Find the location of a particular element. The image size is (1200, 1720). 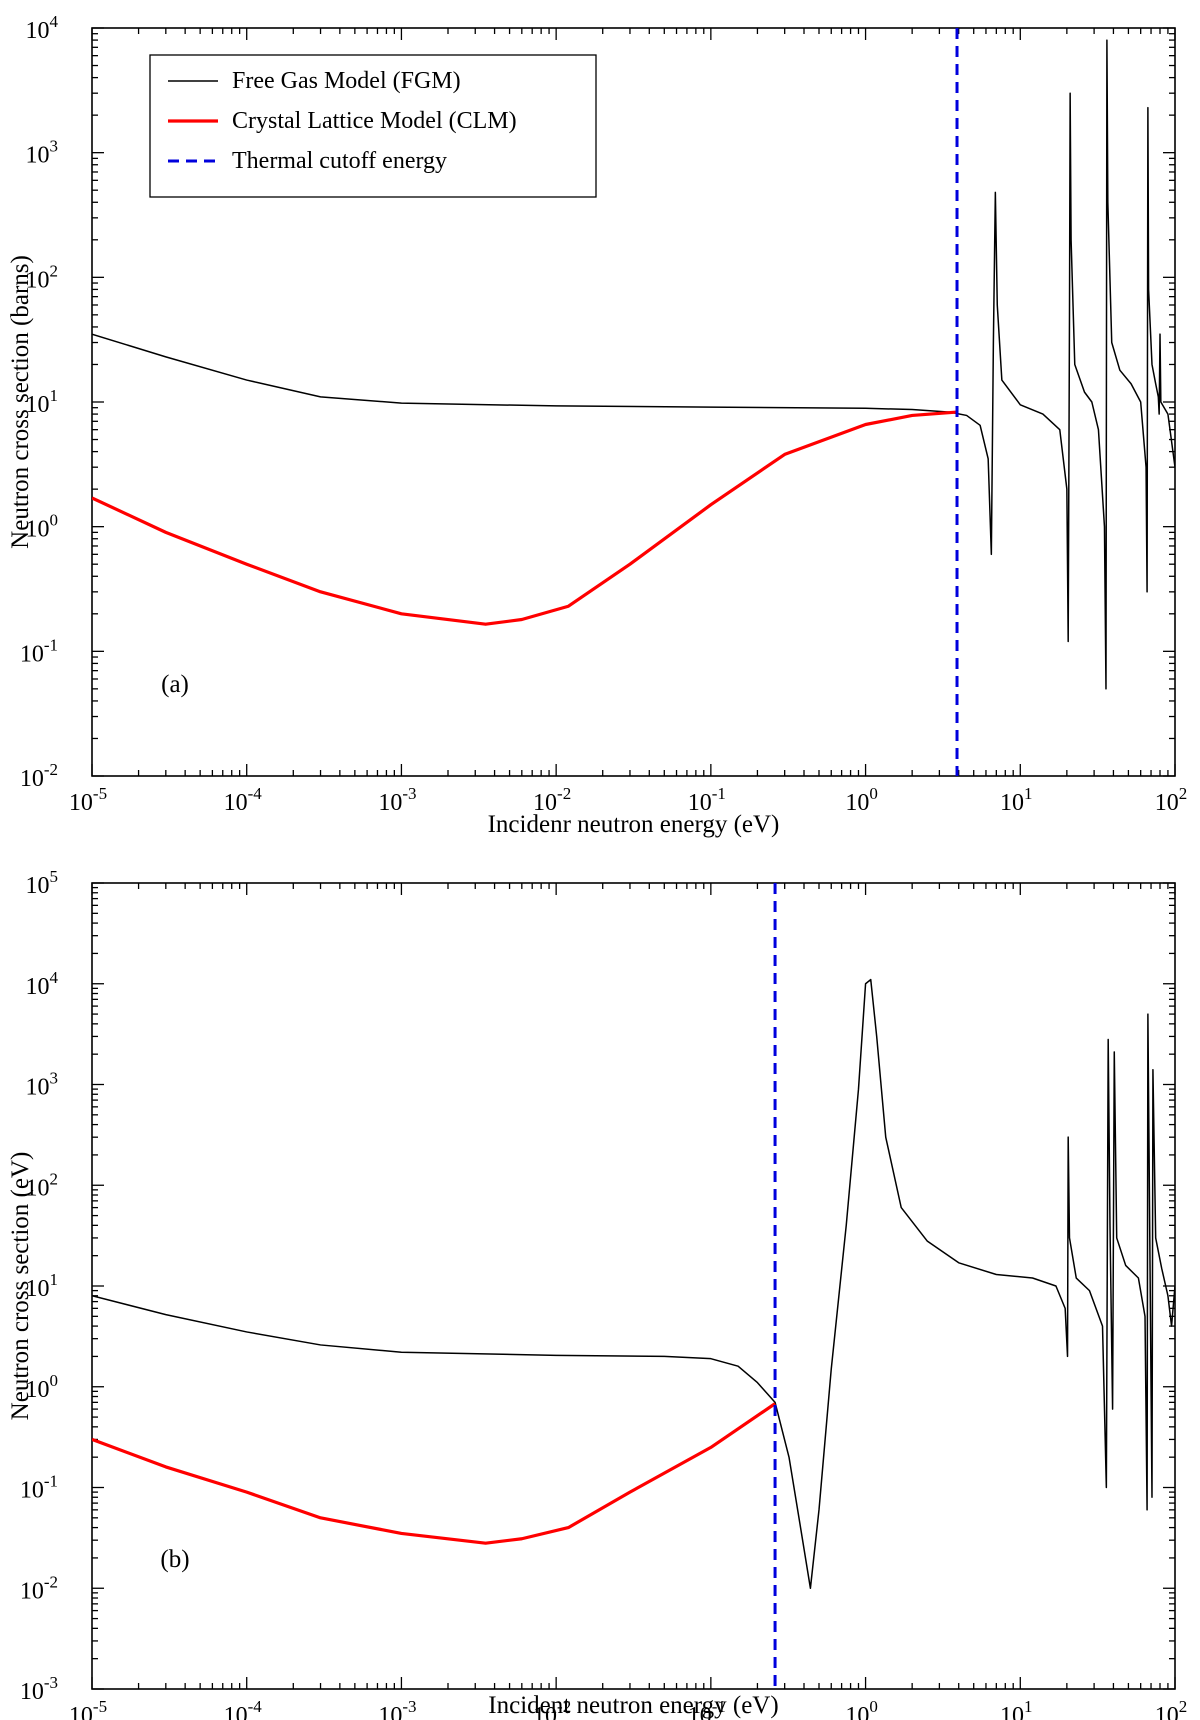

y-tick-label: 10⁴ is located at coordinates (42, 28).